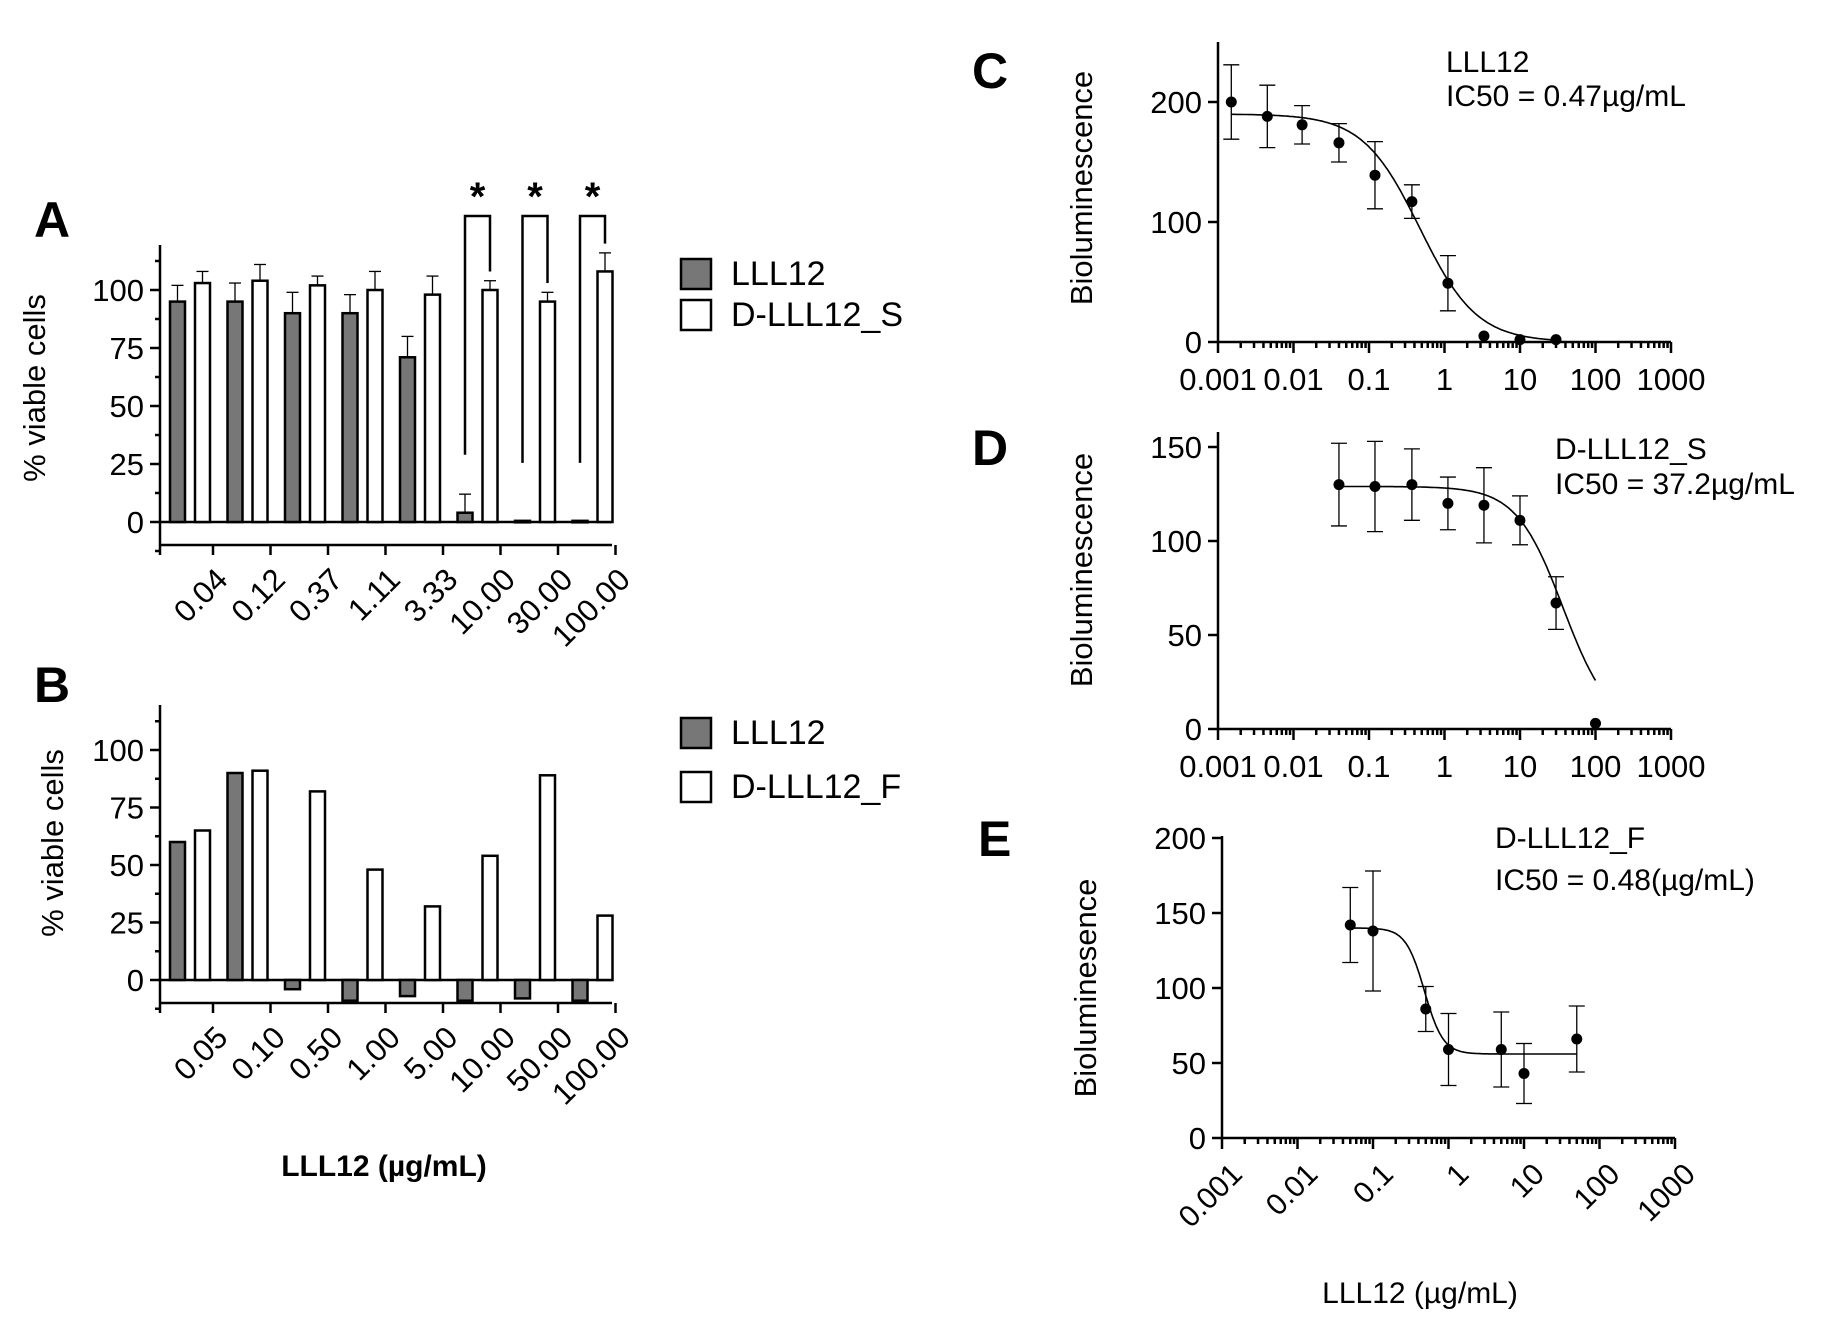 The height and width of the screenshot is (1324, 1822). What do you see at coordinates (1487, 62) in the screenshot?
I see `panel-c-annotation-name: LLL12` at bounding box center [1487, 62].